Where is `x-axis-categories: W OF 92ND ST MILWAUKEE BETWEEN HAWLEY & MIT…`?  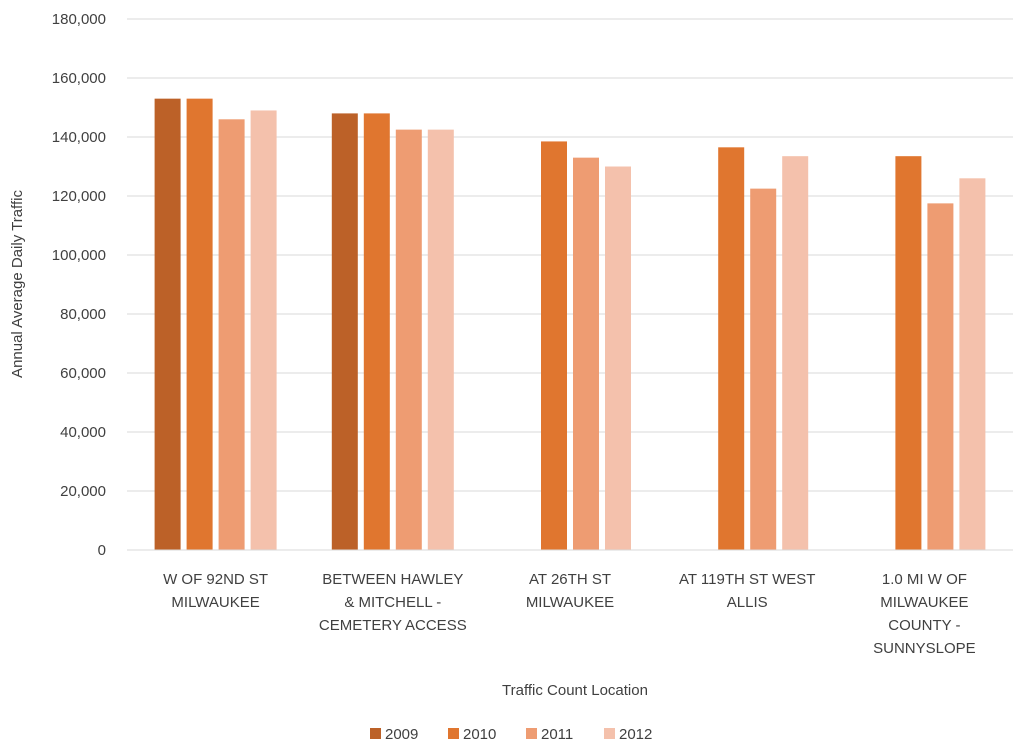 x-axis-categories: W OF 92ND ST MILWAUKEE BETWEEN HAWLEY & MIT… is located at coordinates (569, 614).